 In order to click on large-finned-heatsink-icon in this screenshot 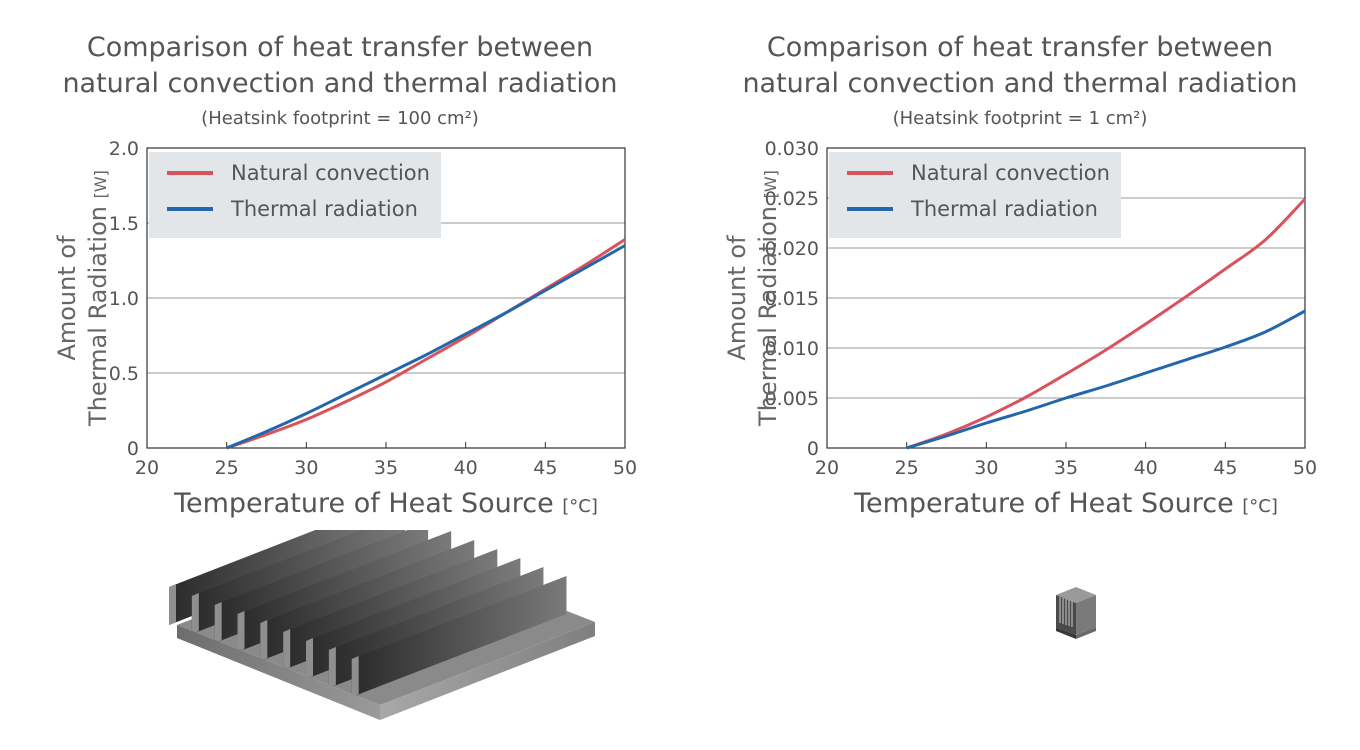, I will do `click(382, 625)`.